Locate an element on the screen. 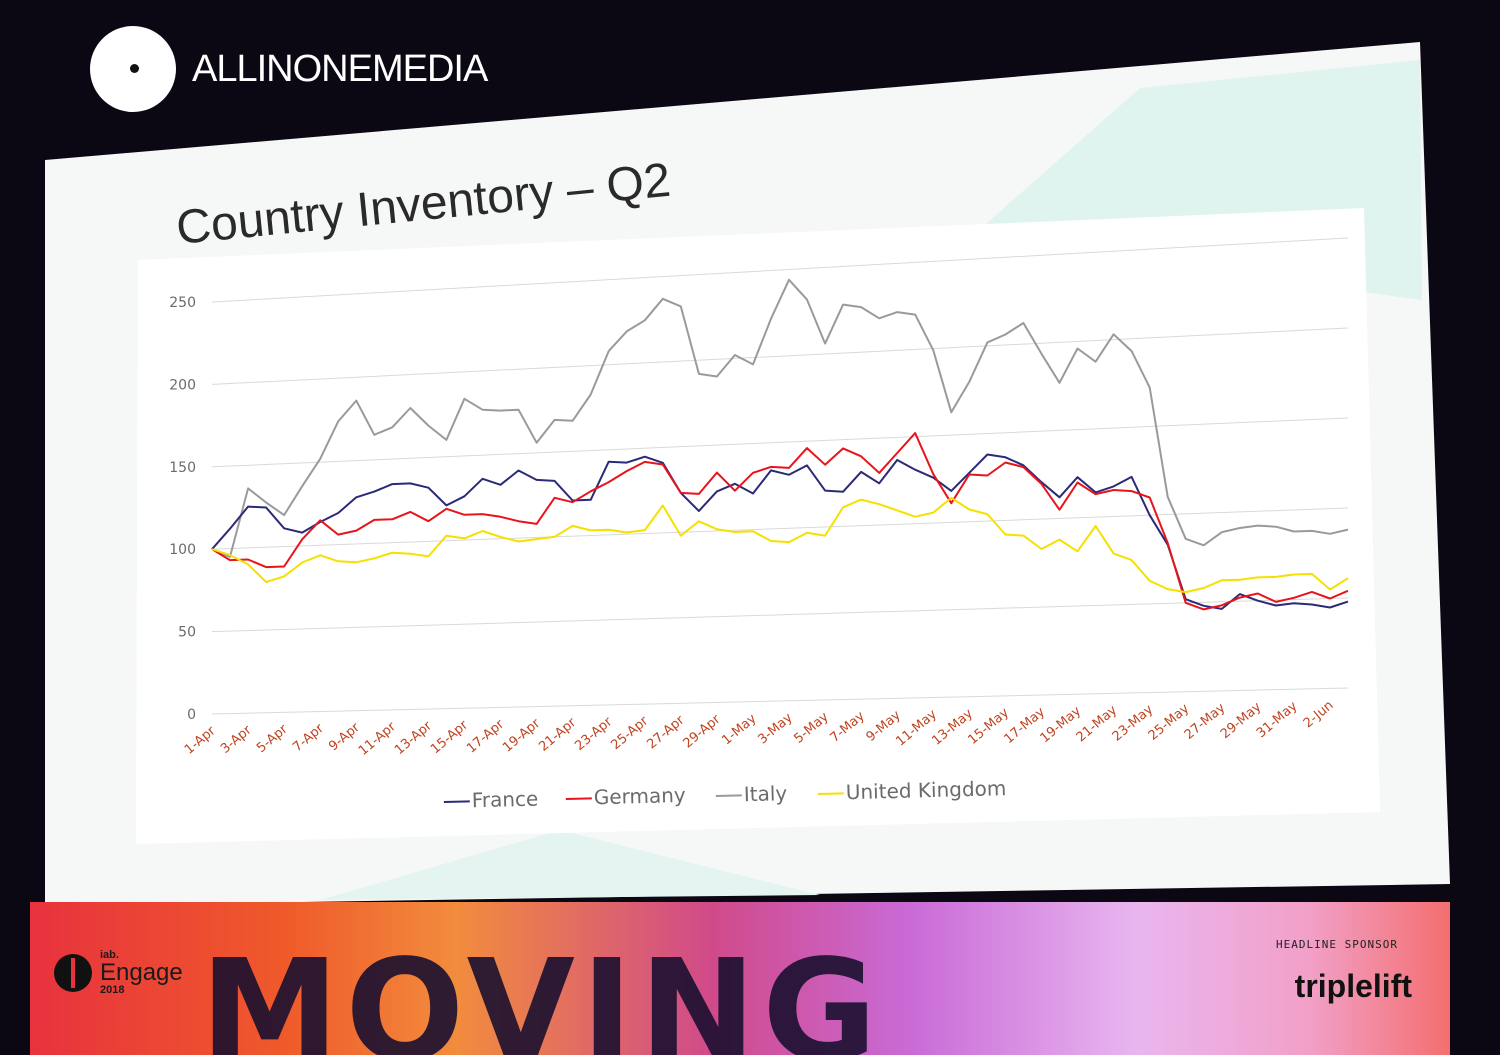 The image size is (1500, 1055). legend-label: France is located at coordinates (504, 800).